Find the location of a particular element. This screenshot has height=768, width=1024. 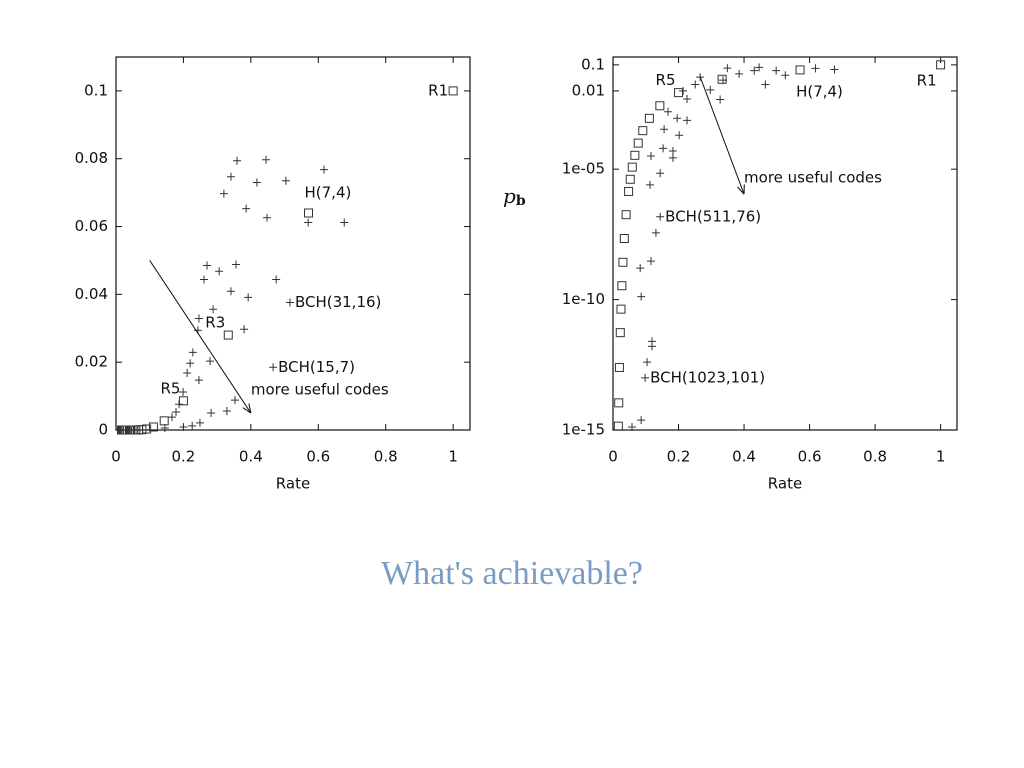

annotation: BCH(1023,101) is located at coordinates (707, 377).